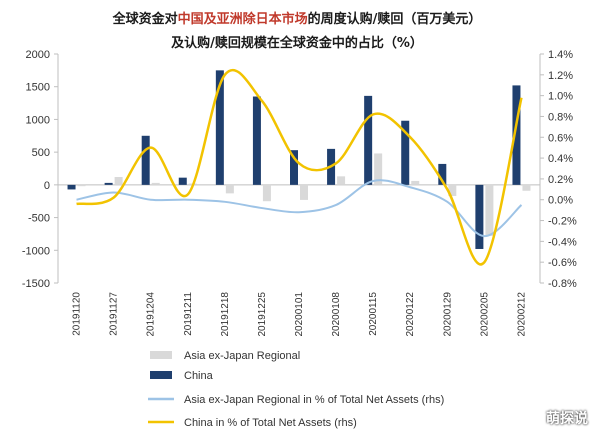 Image resolution: width=594 pixels, height=434 pixels. What do you see at coordinates (297, 43) in the screenshot?
I see `chart-title-line2: 及认购/赎回规模在全球资金中的占比（%）` at bounding box center [297, 43].